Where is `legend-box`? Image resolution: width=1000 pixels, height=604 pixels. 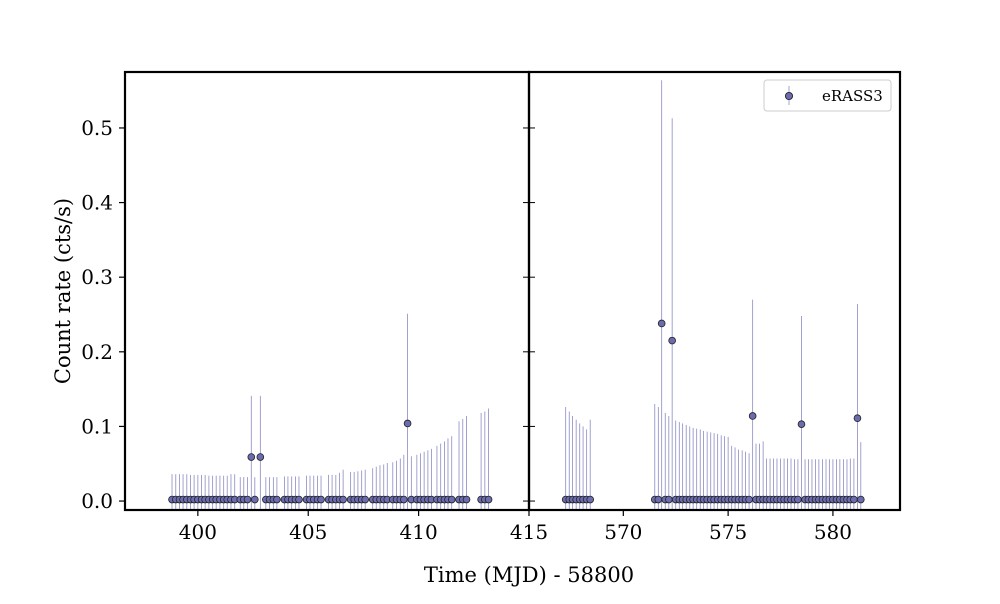 legend-box is located at coordinates (827, 95).